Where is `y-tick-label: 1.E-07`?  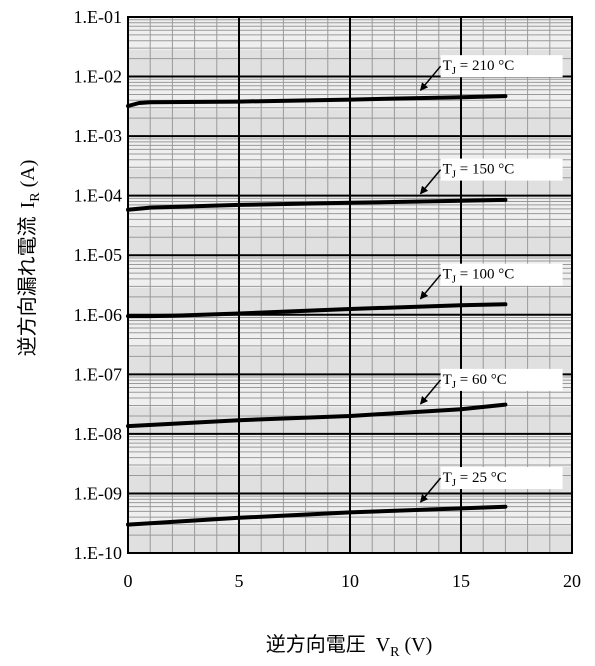 y-tick-label: 1.E-07 is located at coordinates (98, 374).